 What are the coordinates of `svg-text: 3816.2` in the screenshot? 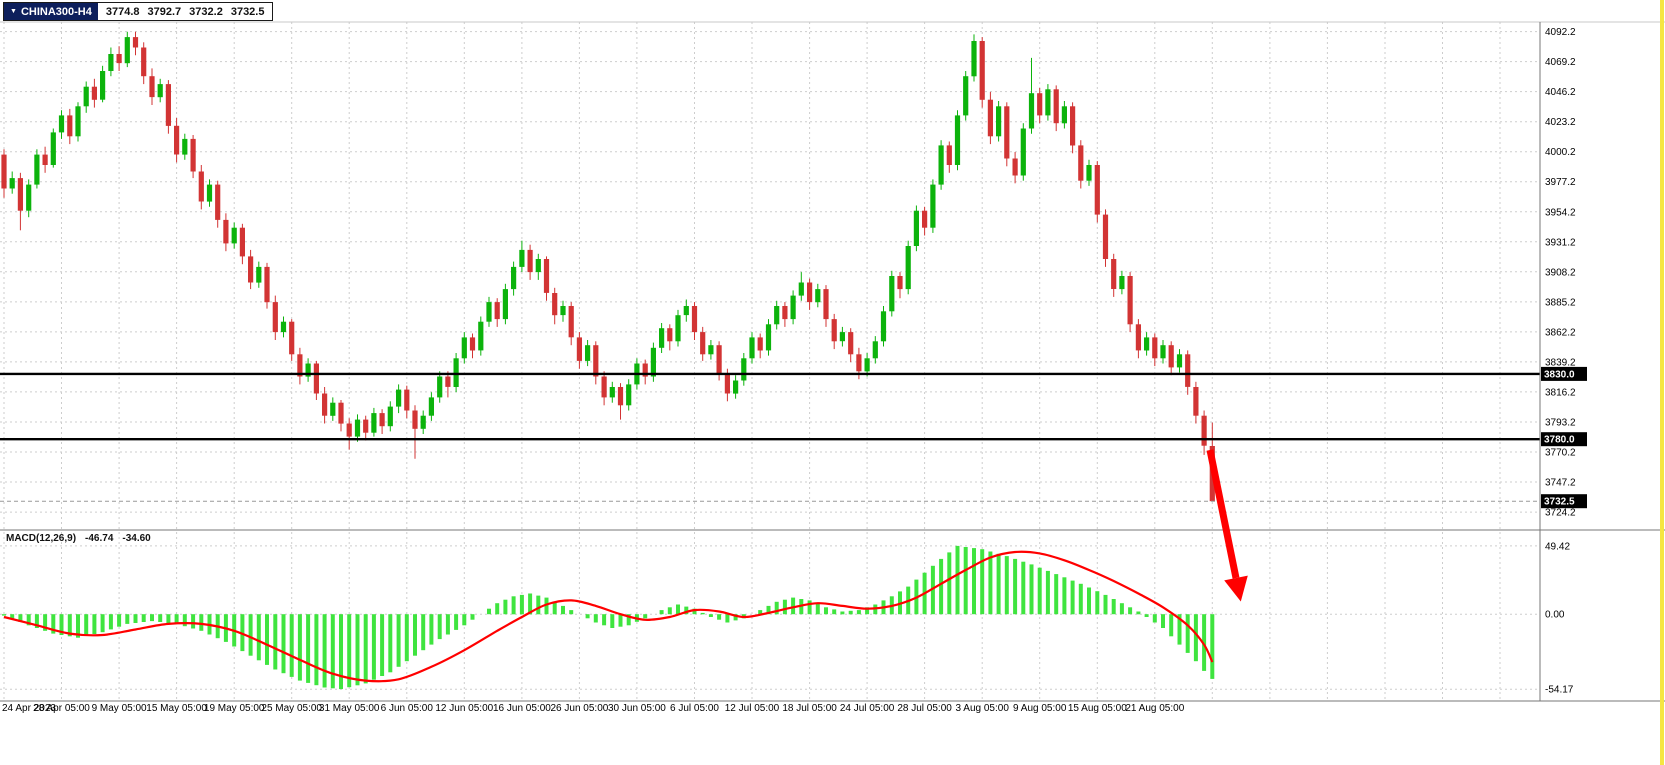 It's located at (1560, 392).